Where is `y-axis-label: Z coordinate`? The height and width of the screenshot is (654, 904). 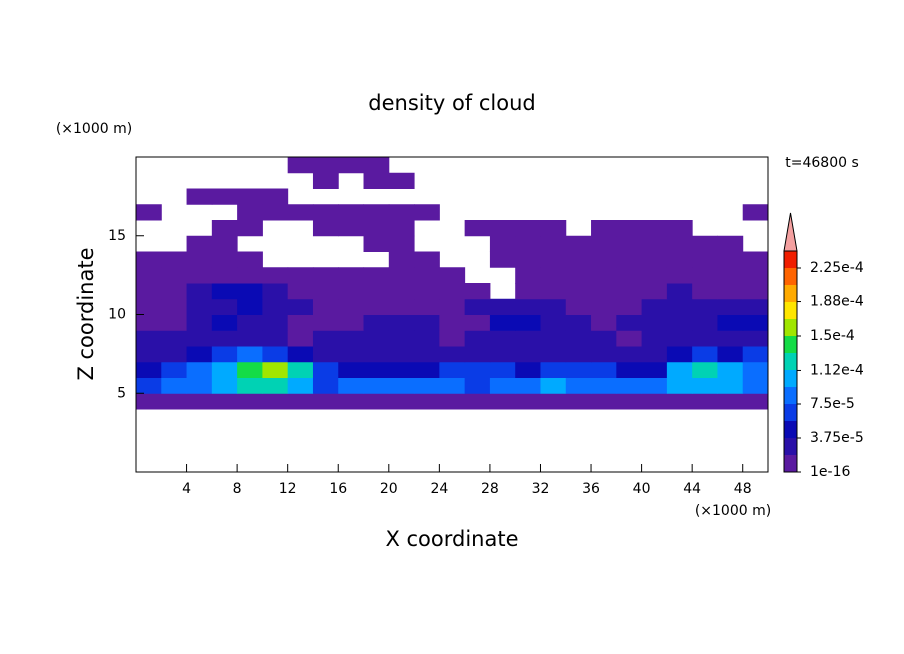
y-axis-label: Z coordinate is located at coordinates (86, 313).